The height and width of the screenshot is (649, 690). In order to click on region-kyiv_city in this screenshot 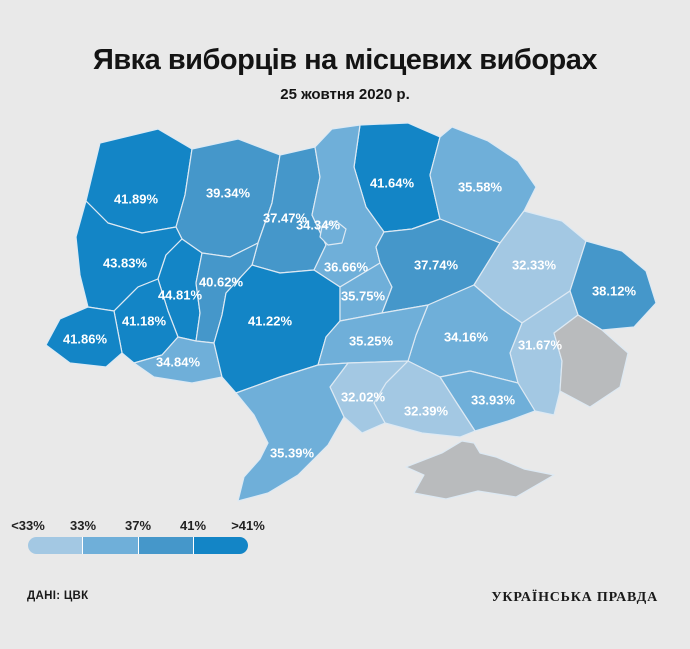, I will do `click(333, 233)`.